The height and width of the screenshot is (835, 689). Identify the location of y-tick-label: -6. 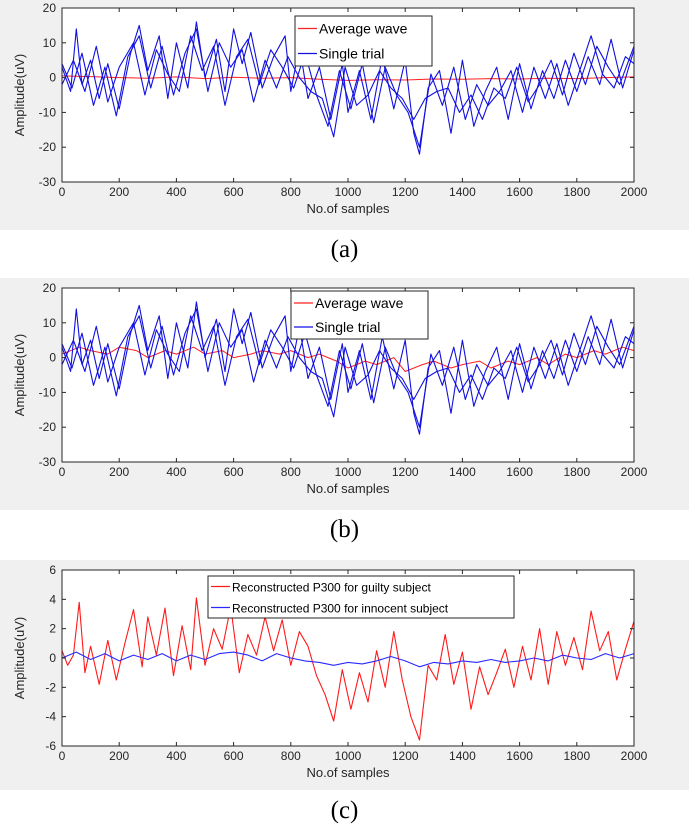
(50, 746).